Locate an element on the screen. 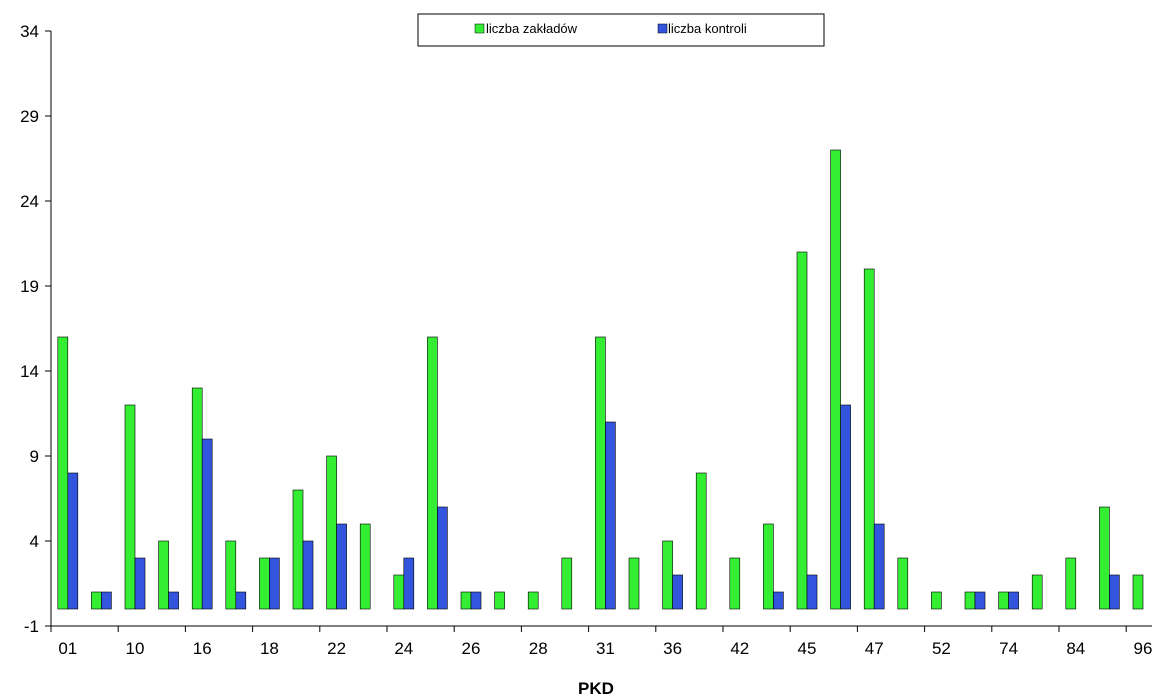  x-tick-label: 28 is located at coordinates (538, 648).